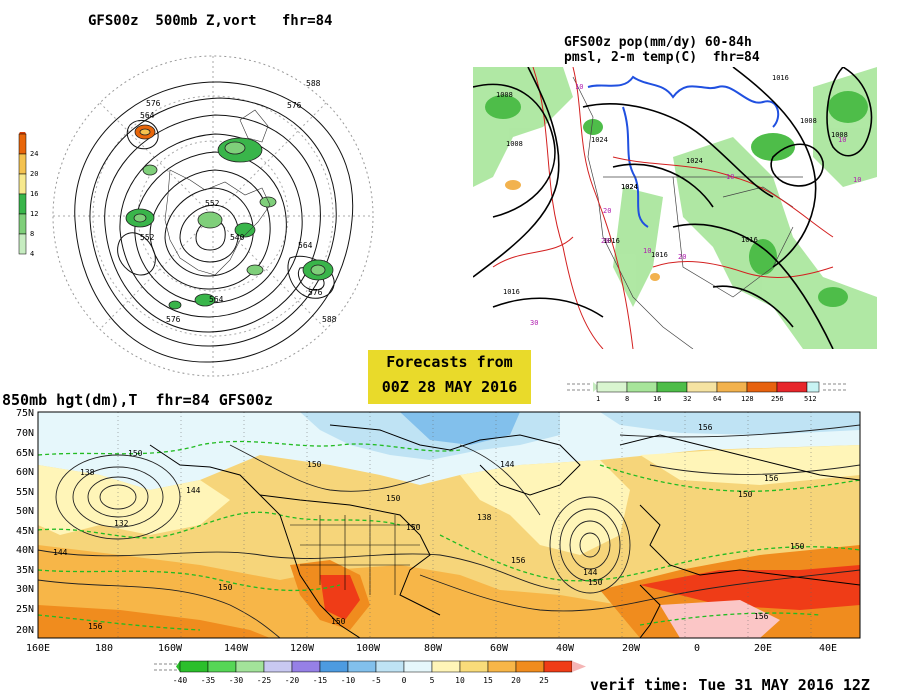 The height and width of the screenshot is (700, 900). Describe the element at coordinates (499, 648) in the screenshot. I see `lon-label: 60W` at that location.